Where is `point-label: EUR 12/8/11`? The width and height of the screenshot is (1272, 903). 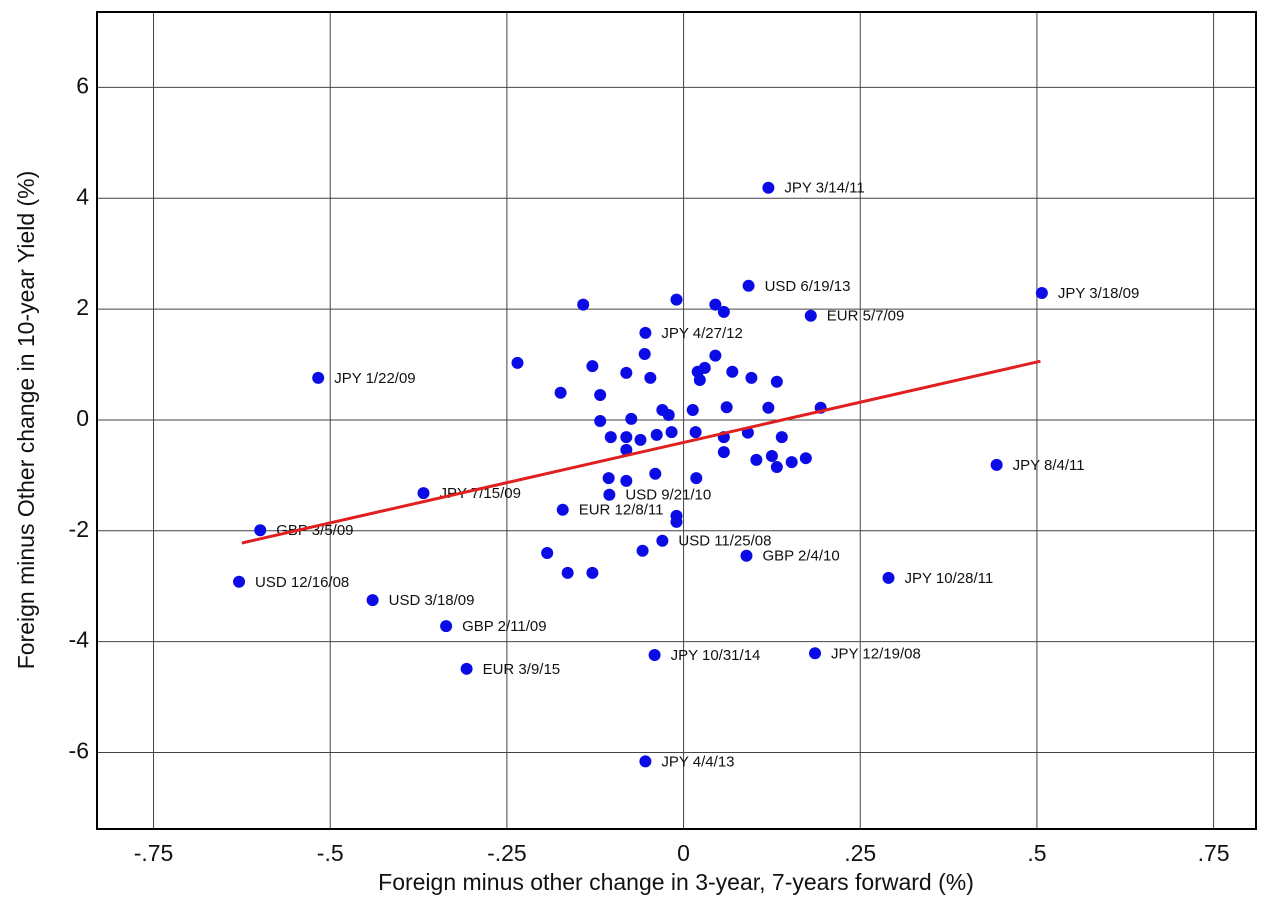
point-label: EUR 12/8/11 is located at coordinates (621, 510).